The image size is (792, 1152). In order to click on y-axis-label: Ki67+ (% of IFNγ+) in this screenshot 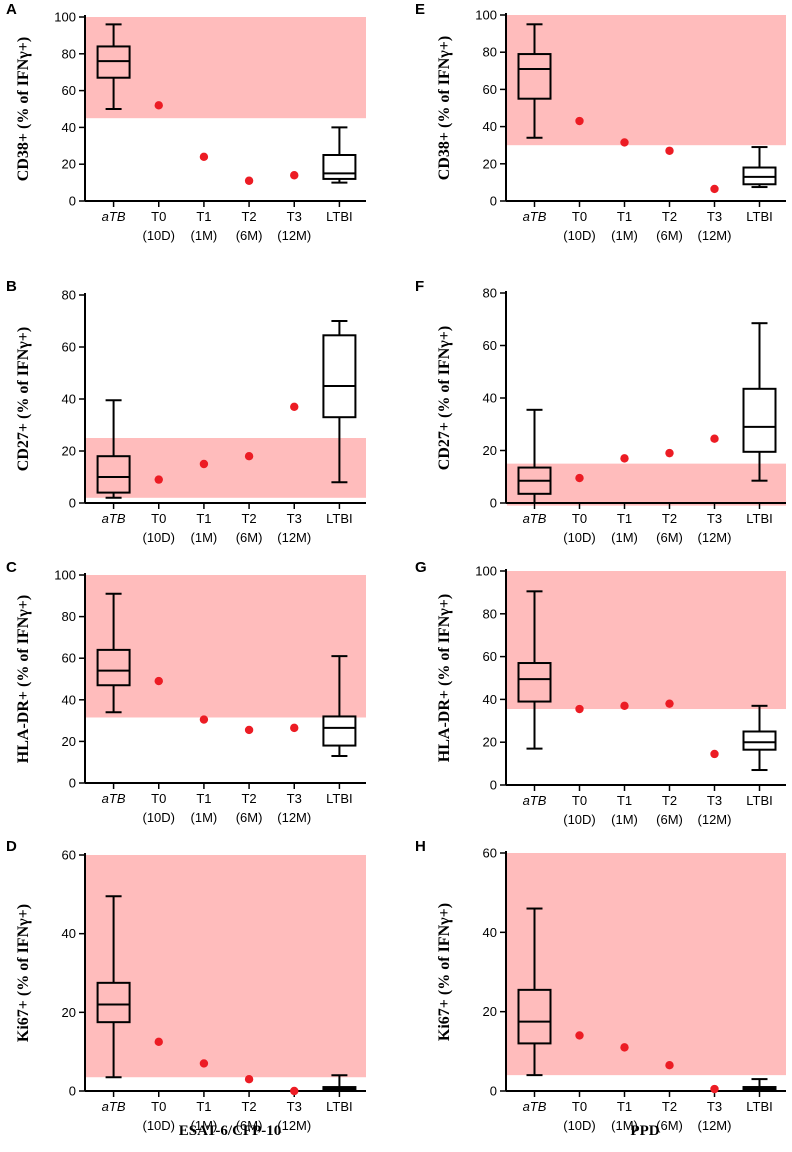, I will do `click(444, 972)`.